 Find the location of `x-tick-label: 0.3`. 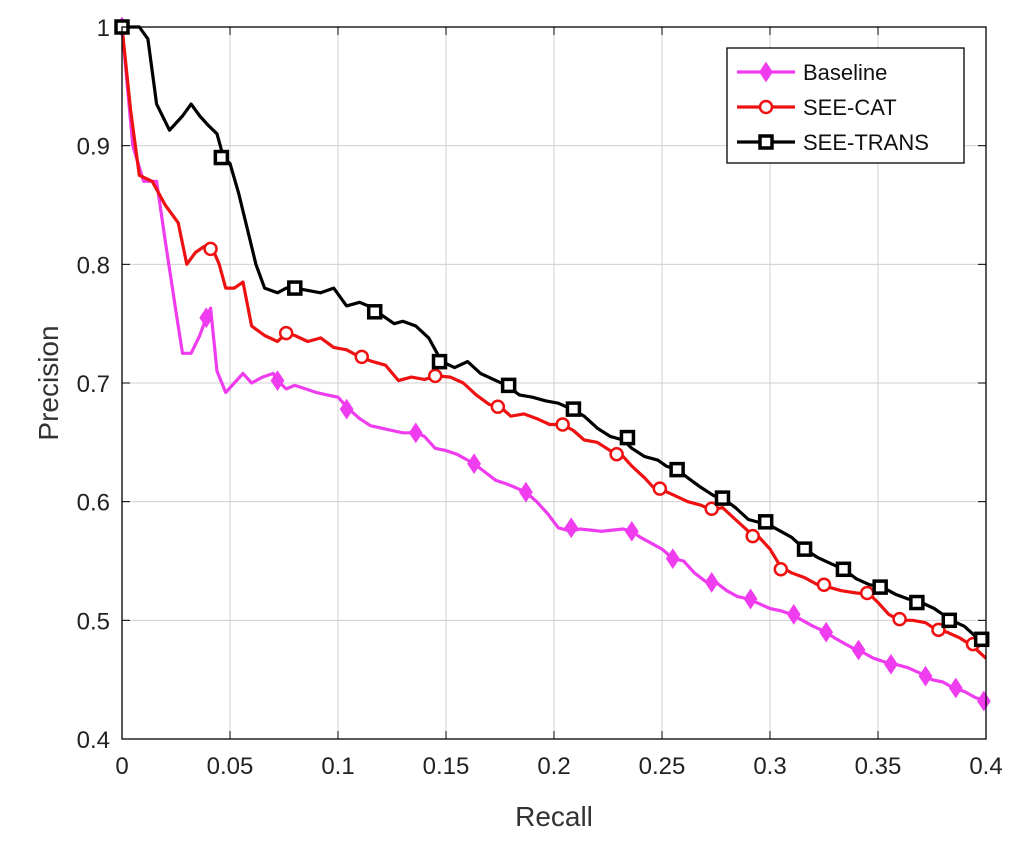

x-tick-label: 0.3 is located at coordinates (769, 766).